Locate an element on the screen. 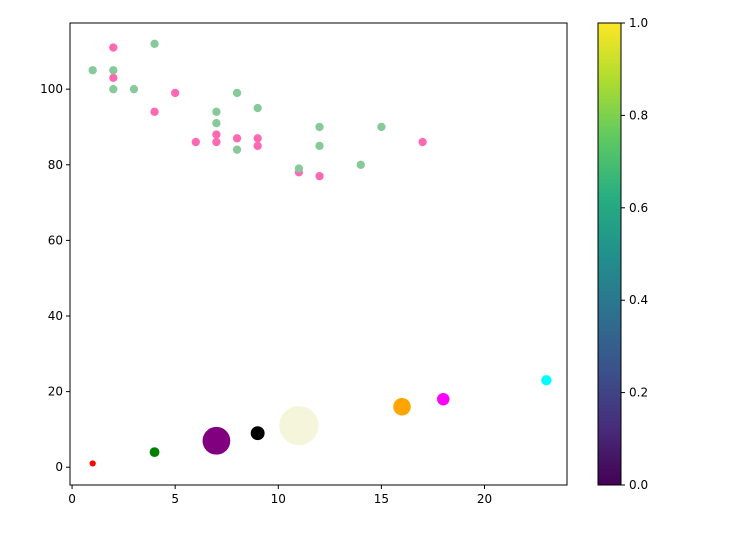  y-tick-label: 60 is located at coordinates (55, 240).